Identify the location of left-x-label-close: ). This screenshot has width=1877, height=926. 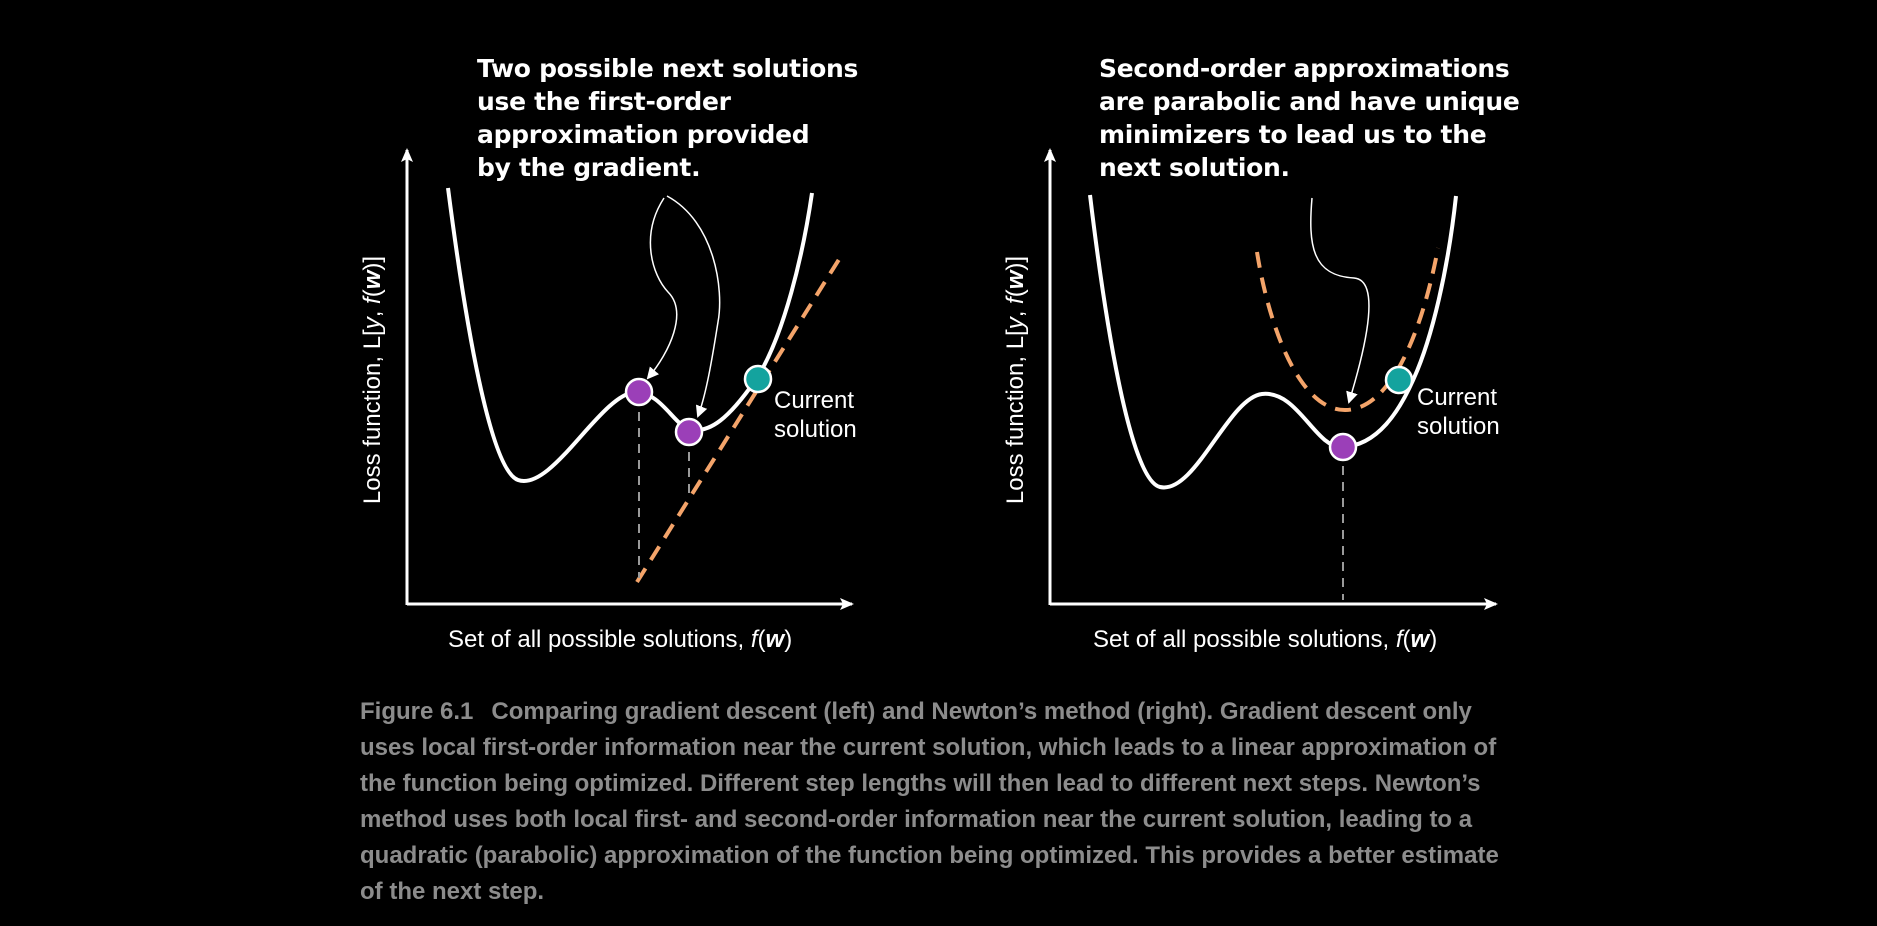
(788, 639).